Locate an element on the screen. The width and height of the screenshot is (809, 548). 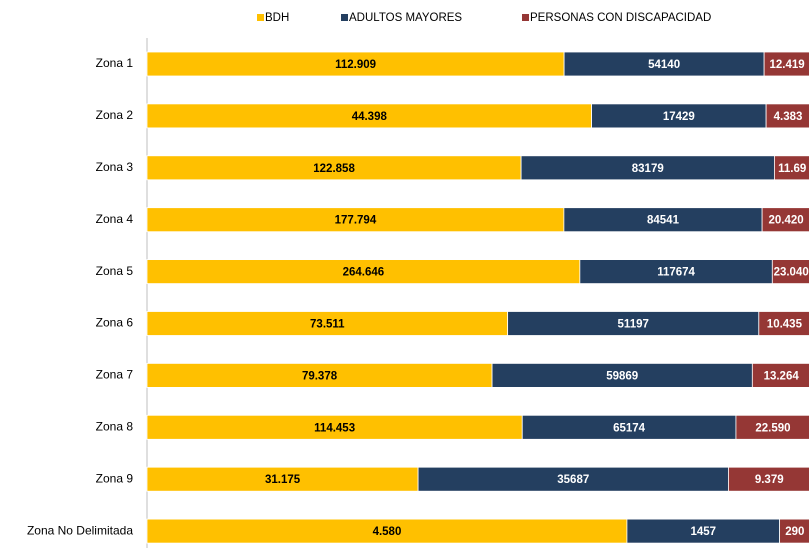
data-label: 51197 is located at coordinates (633, 325).